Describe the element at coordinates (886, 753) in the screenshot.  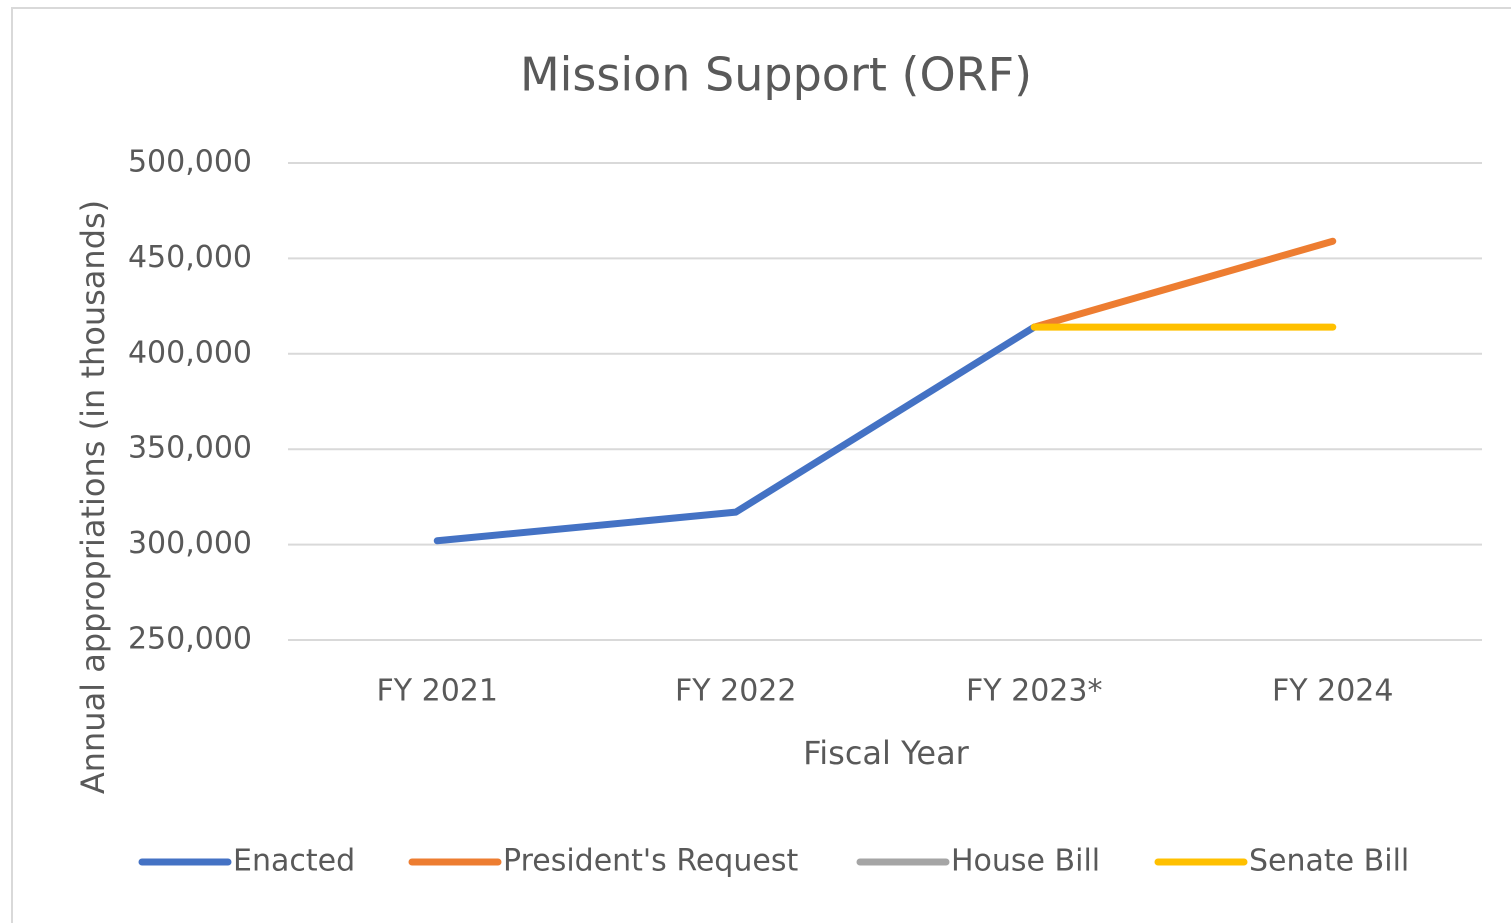
I see `x-axis-title: Fiscal Year` at that location.